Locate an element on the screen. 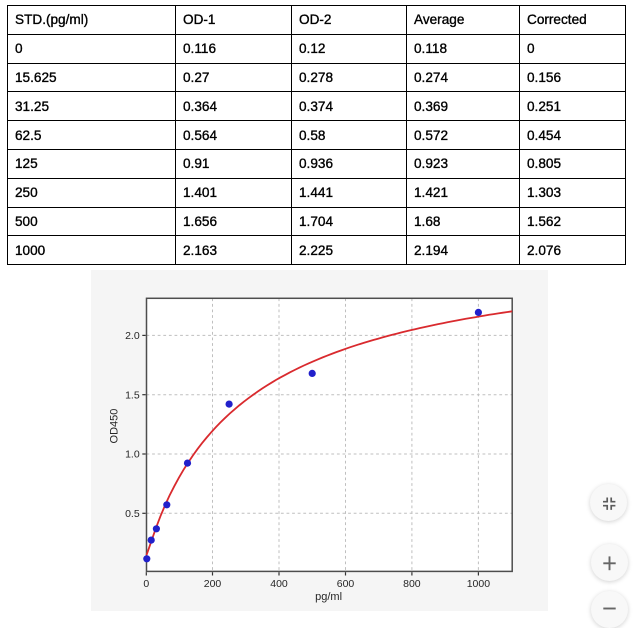 The width and height of the screenshot is (638, 628). svg-text: 800 is located at coordinates (412, 584).